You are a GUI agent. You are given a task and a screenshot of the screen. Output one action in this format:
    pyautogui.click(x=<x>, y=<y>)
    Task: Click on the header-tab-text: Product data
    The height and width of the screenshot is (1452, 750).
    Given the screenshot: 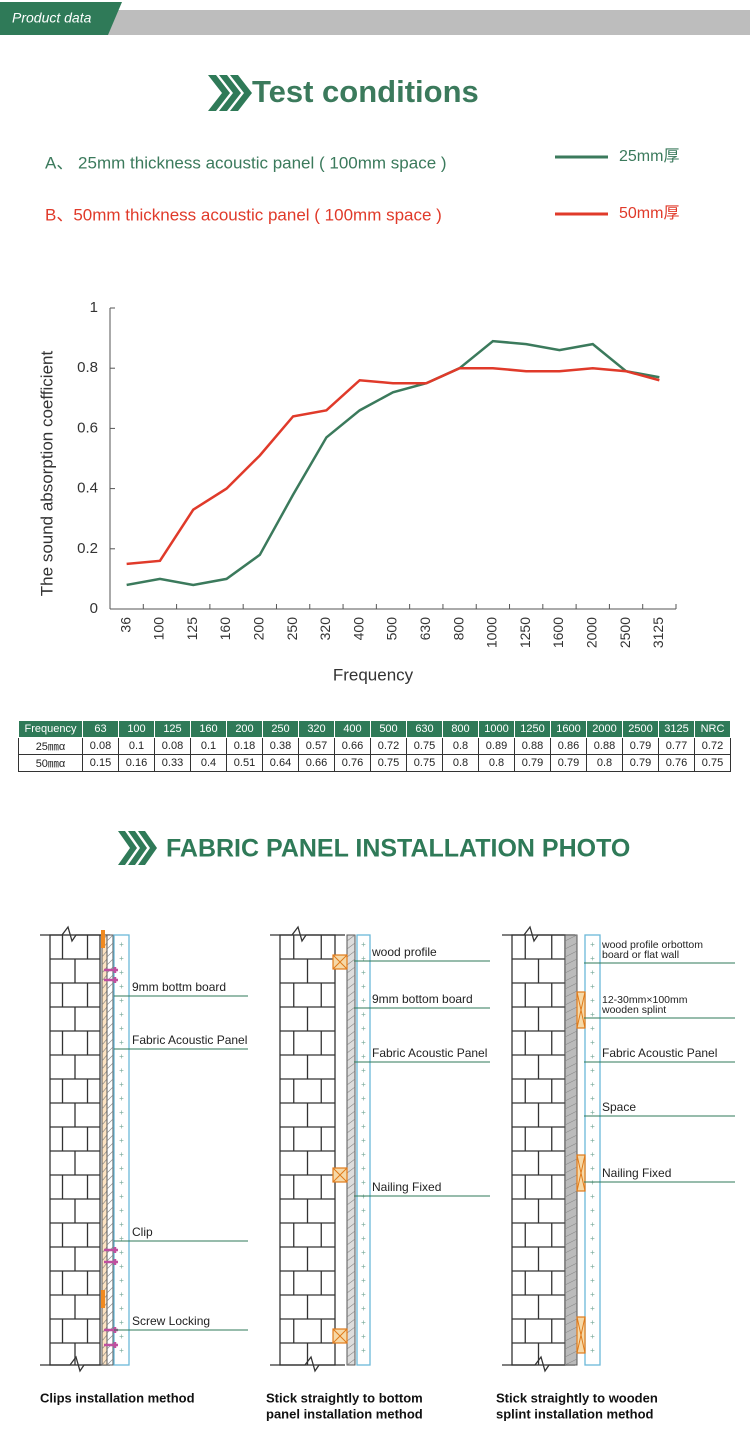 What is the action you would take?
    pyautogui.click(x=52, y=18)
    